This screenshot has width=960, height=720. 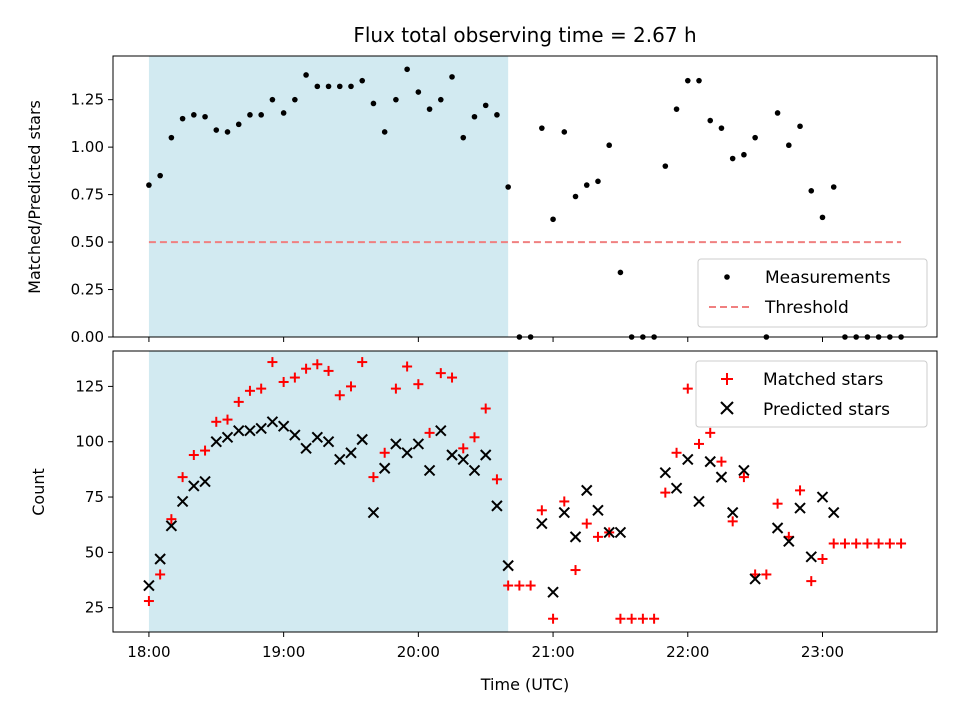 What do you see at coordinates (92, 218) in the screenshot?
I see `top-y-ticks: 0.00 0.25 0.50 0.75 1.00 1.25` at bounding box center [92, 218].